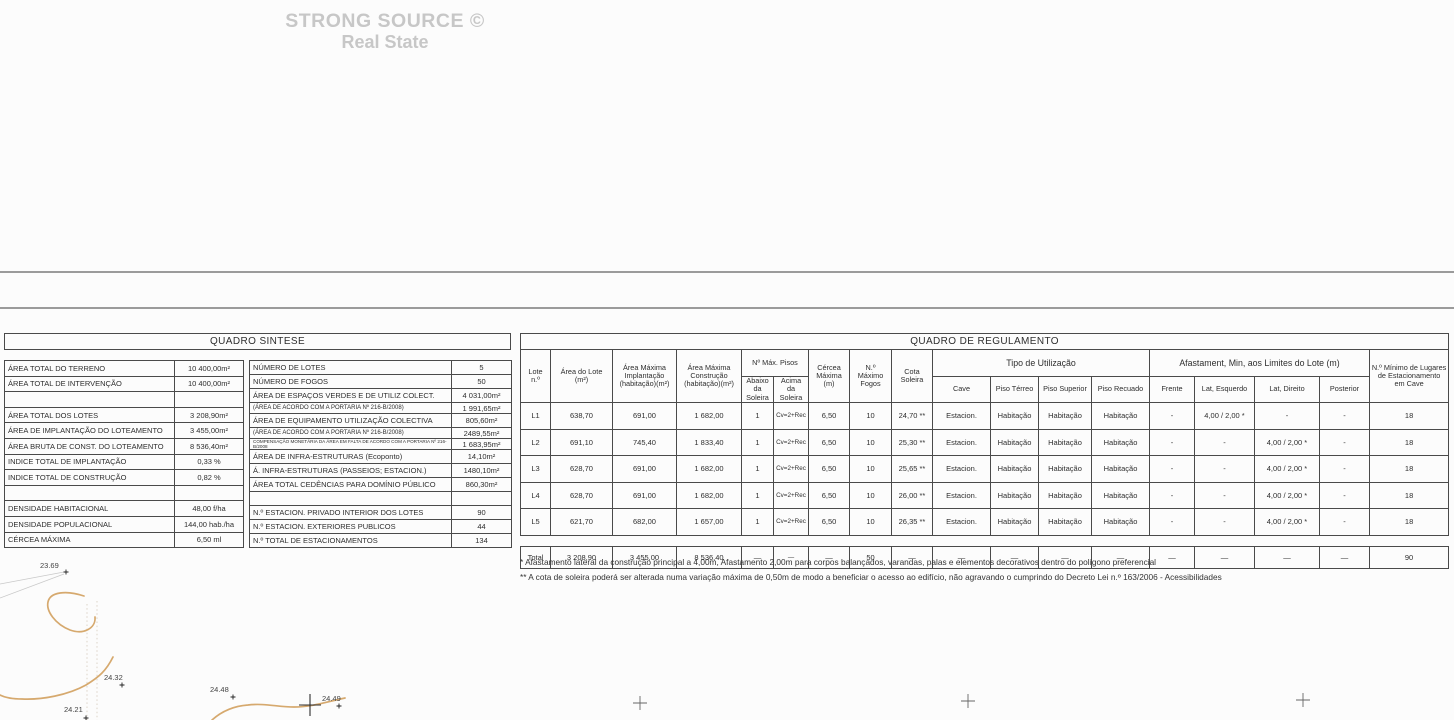  What do you see at coordinates (481, 456) in the screenshot?
I see `row-value: 14,10m²` at bounding box center [481, 456].